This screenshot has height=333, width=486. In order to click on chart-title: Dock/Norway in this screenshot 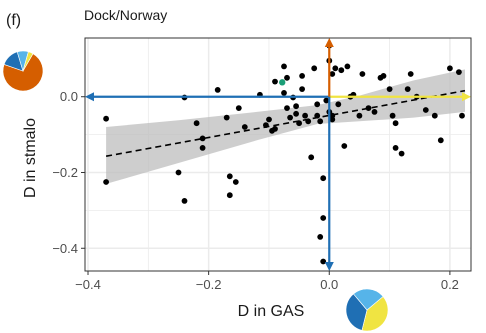, I will do `click(125, 15)`.